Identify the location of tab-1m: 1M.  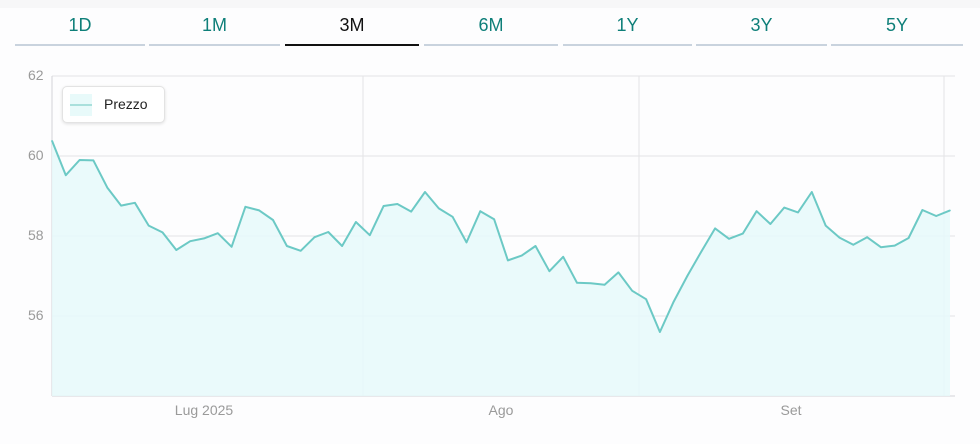
(214, 28).